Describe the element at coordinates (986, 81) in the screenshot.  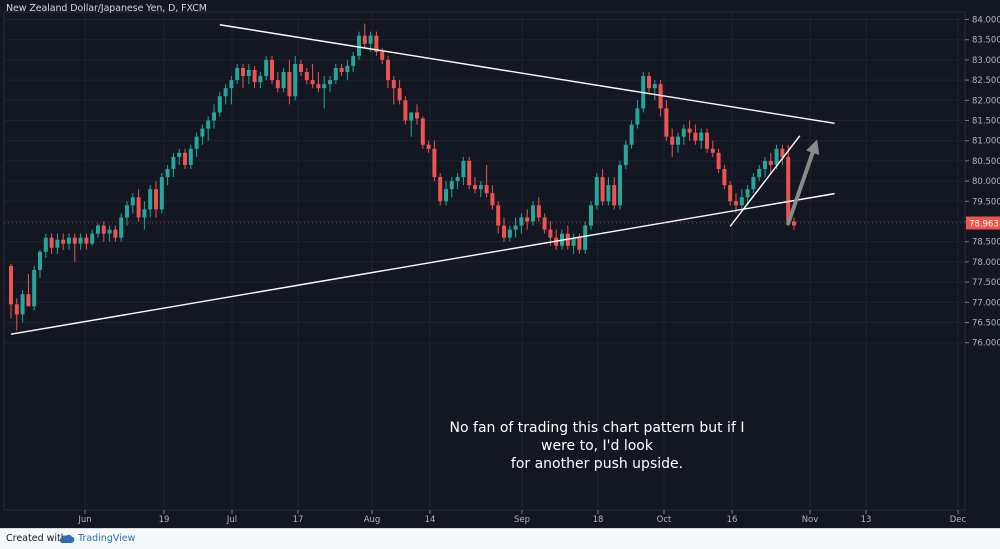
I see `y-axis-tick-label: 82.500` at that location.